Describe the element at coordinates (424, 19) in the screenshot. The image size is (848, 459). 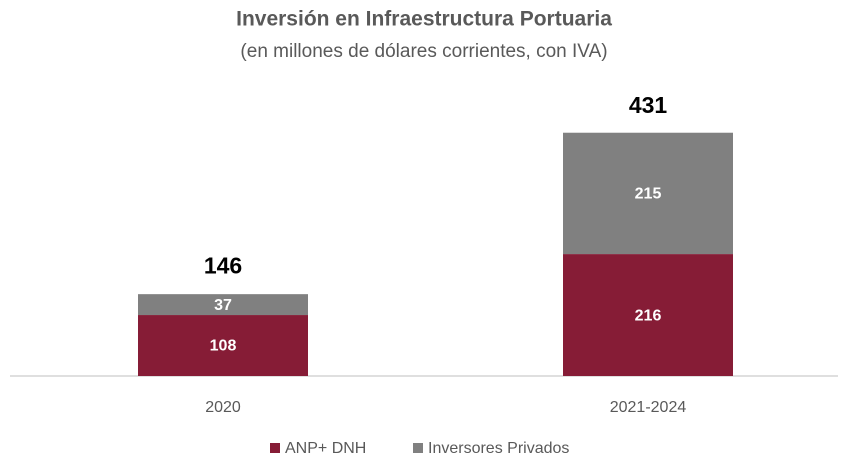
I see `chart-title: Inversión en Infraestructura Portuaria` at that location.